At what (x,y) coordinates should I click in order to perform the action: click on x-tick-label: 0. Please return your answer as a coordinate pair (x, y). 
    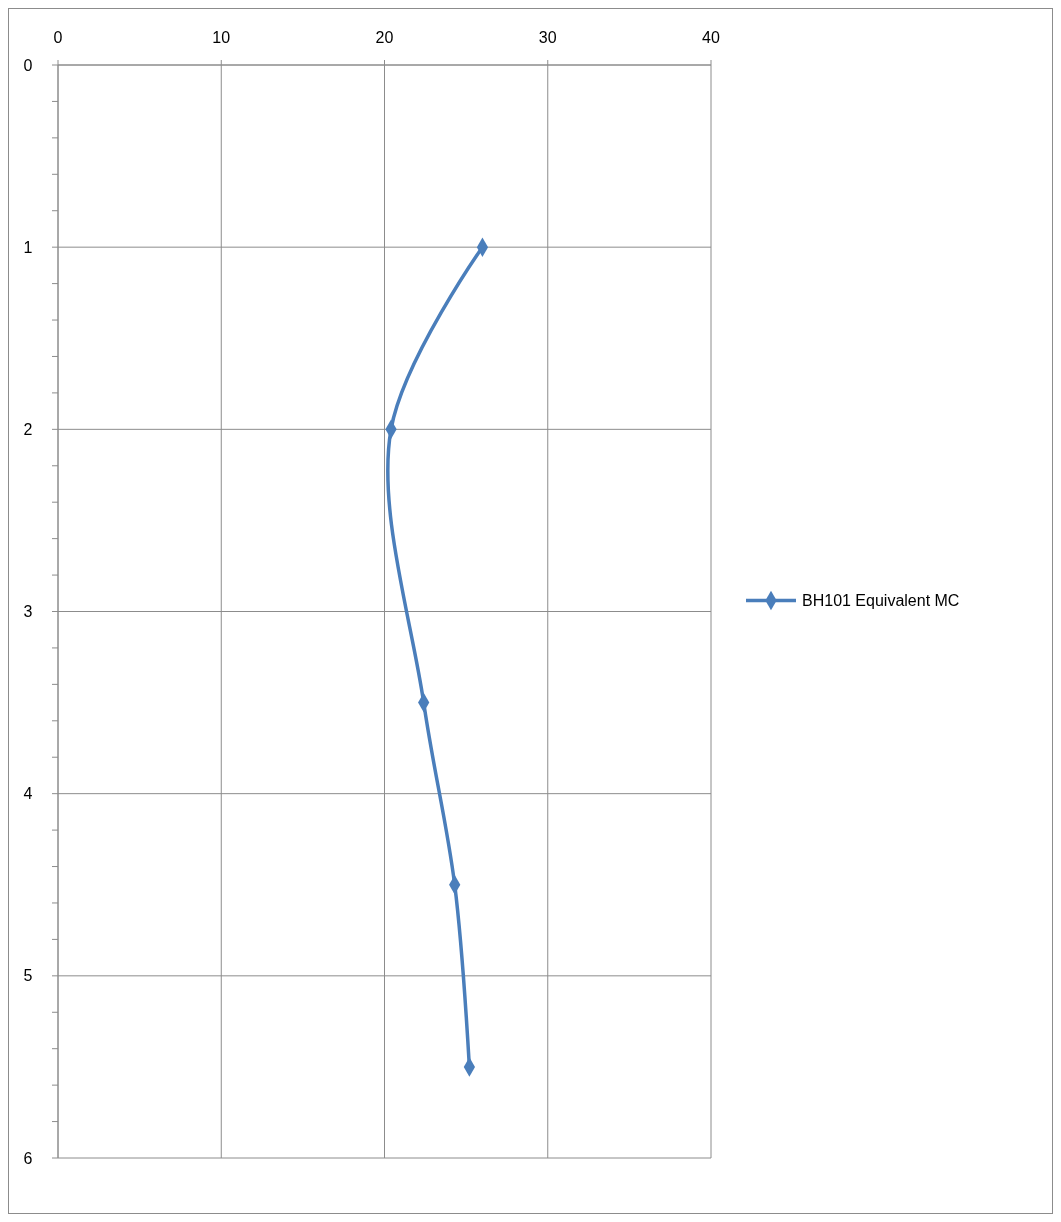
    Looking at the image, I should click on (58, 37).